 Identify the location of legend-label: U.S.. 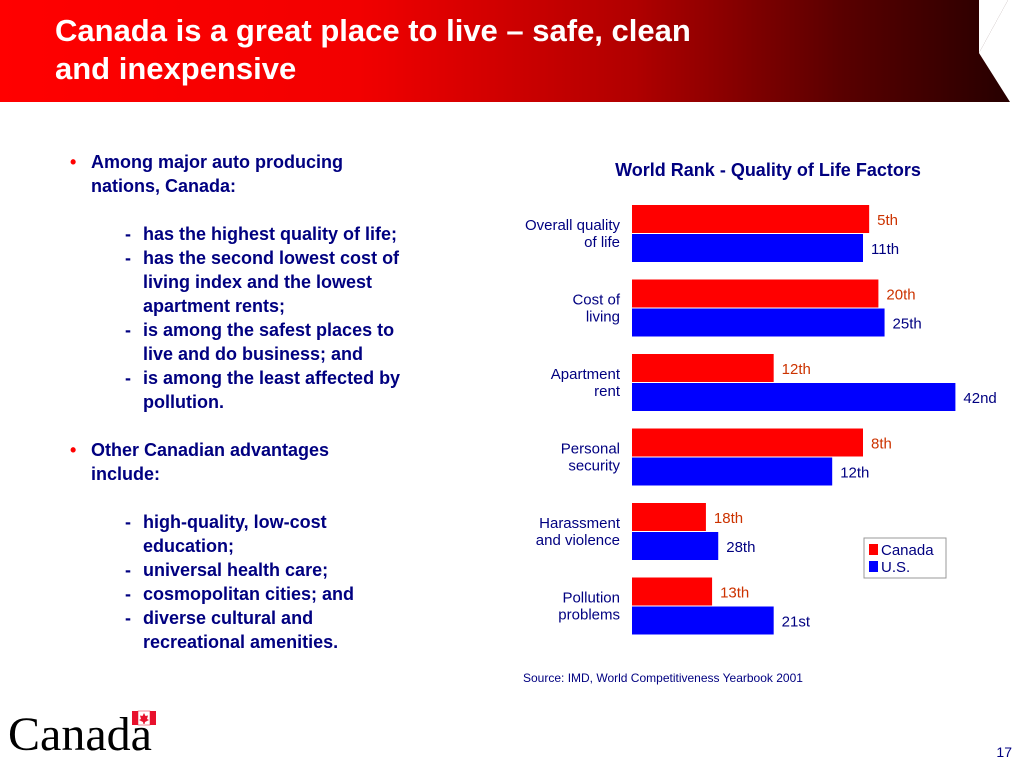
(895, 567).